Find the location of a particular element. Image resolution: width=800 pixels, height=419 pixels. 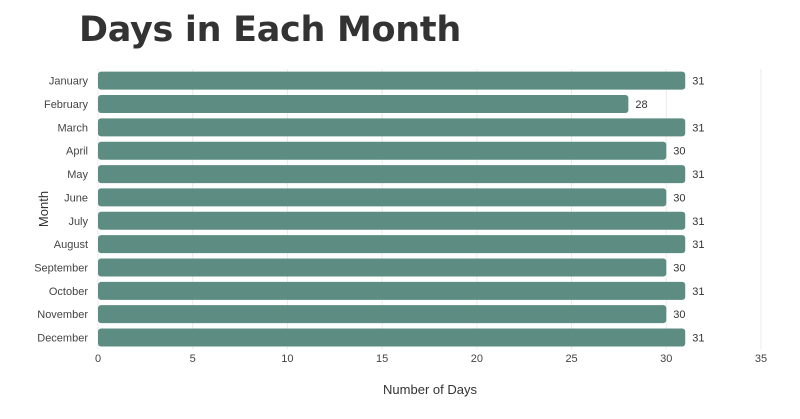

y-axis-title: Month is located at coordinates (43, 209).